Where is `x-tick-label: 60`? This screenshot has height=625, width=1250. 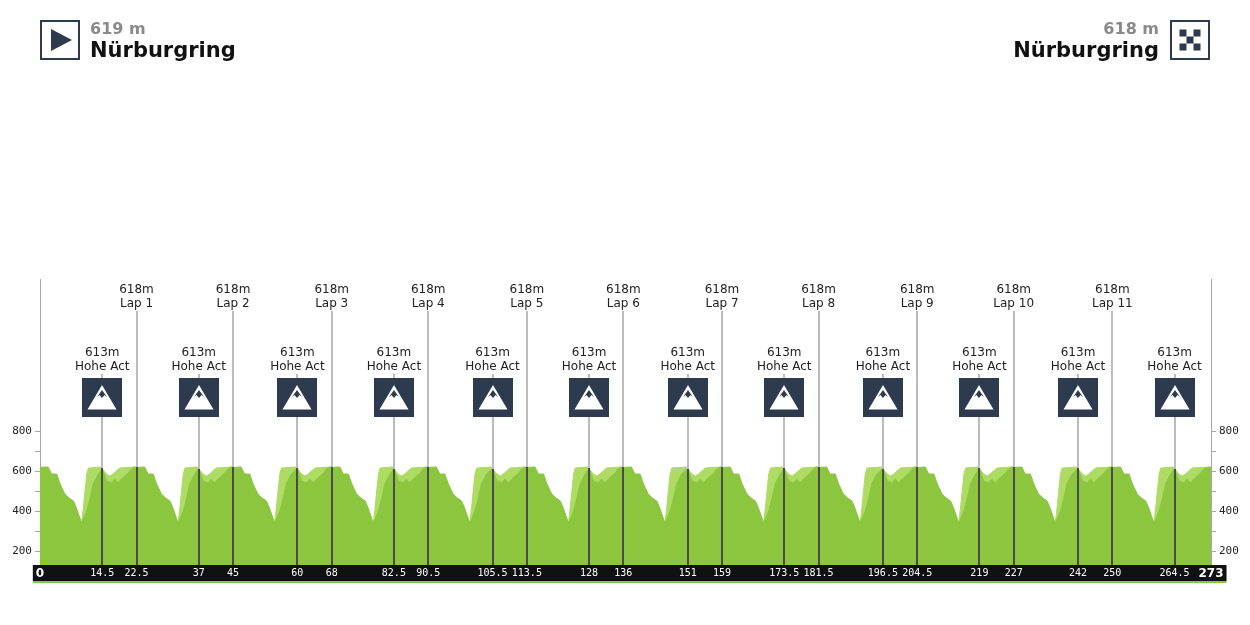
x-tick-label: 60 is located at coordinates (297, 573).